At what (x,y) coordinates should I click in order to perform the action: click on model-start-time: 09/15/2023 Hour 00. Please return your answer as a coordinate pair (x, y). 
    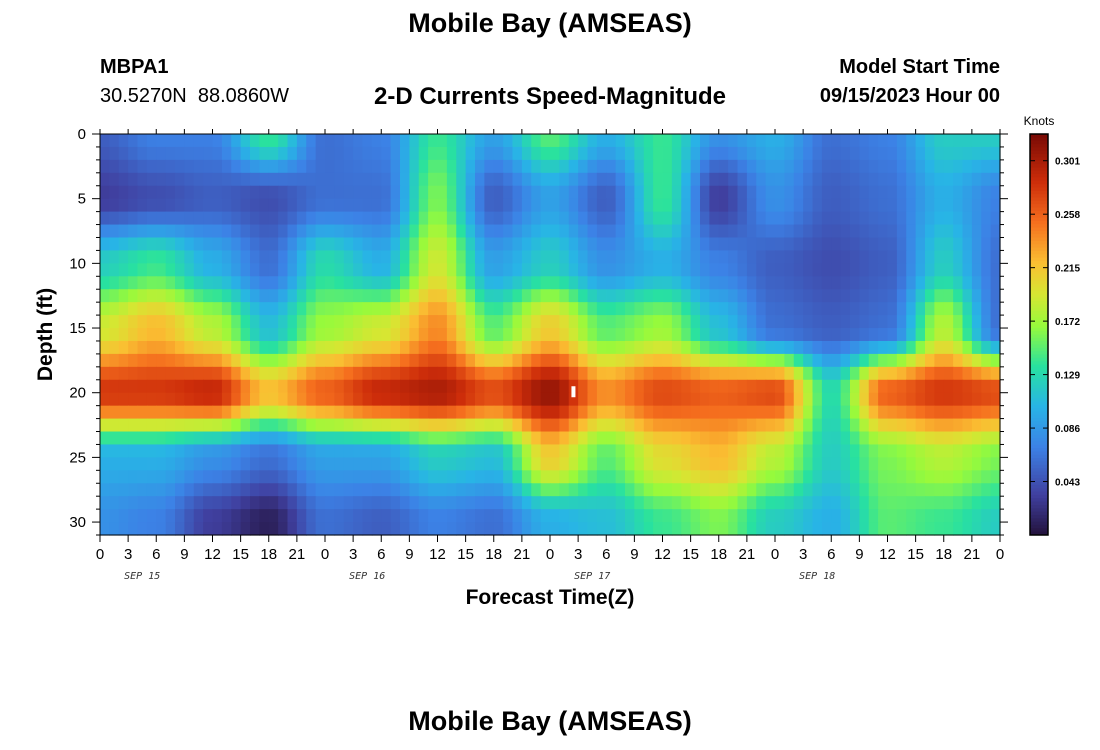
    Looking at the image, I should click on (909, 96).